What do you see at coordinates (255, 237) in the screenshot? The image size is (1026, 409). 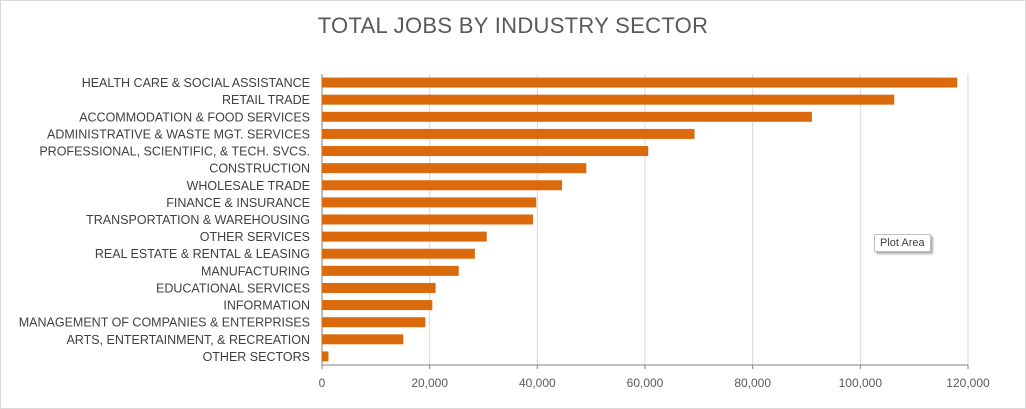 I see `category-label: OTHER SERVICES` at bounding box center [255, 237].